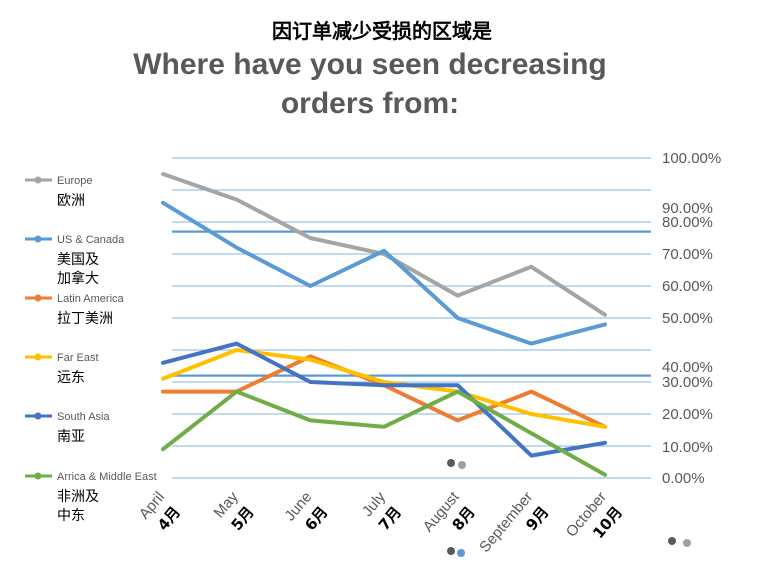  Describe the element at coordinates (78, 260) in the screenshot. I see `legend-label-cn: 美国及` at that location.